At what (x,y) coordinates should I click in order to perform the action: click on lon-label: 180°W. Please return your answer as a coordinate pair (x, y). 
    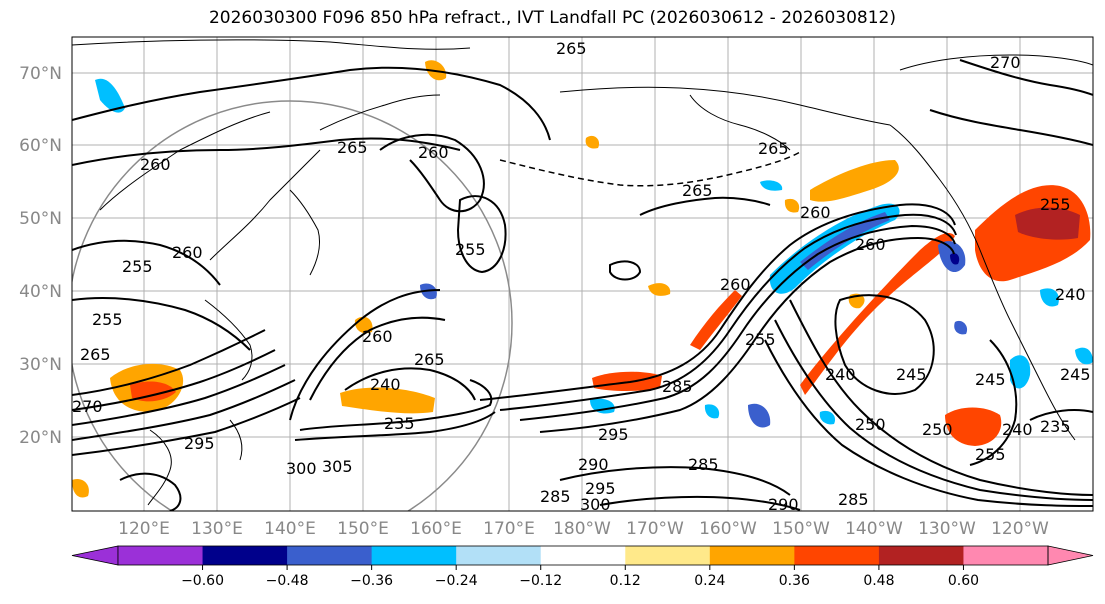
    Looking at the image, I should click on (582, 529).